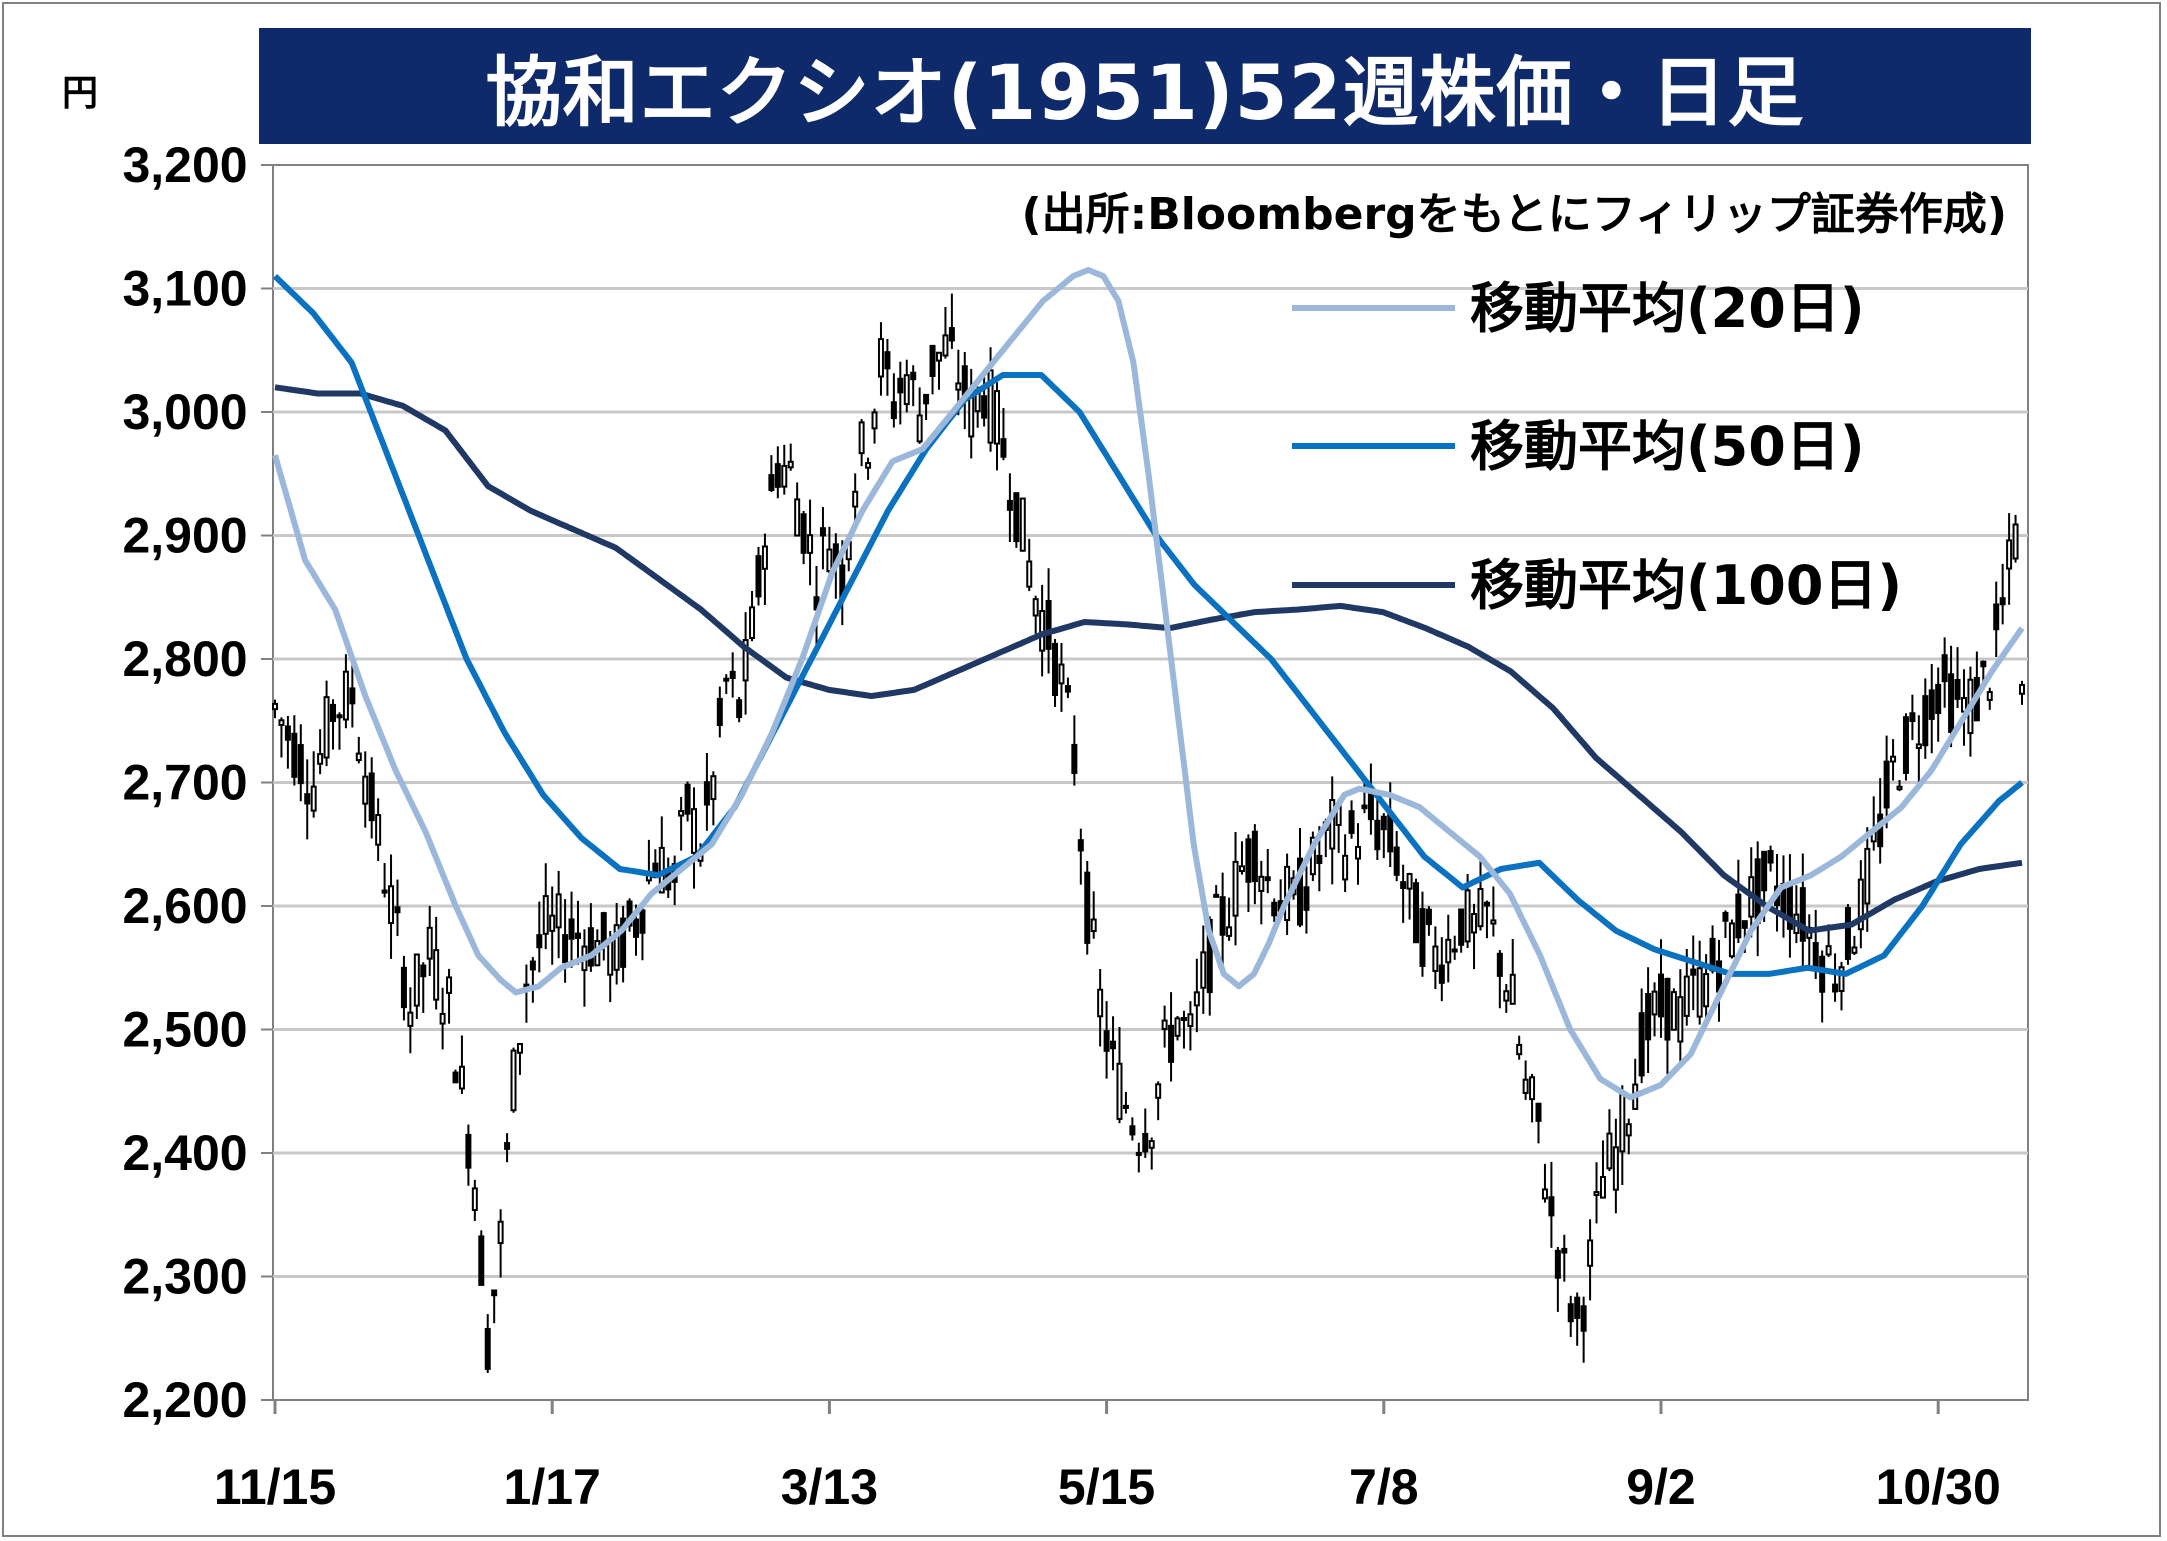 This screenshot has width=2167, height=1541. I want to click on x-tick-label: 10/30, so click(1938, 1487).